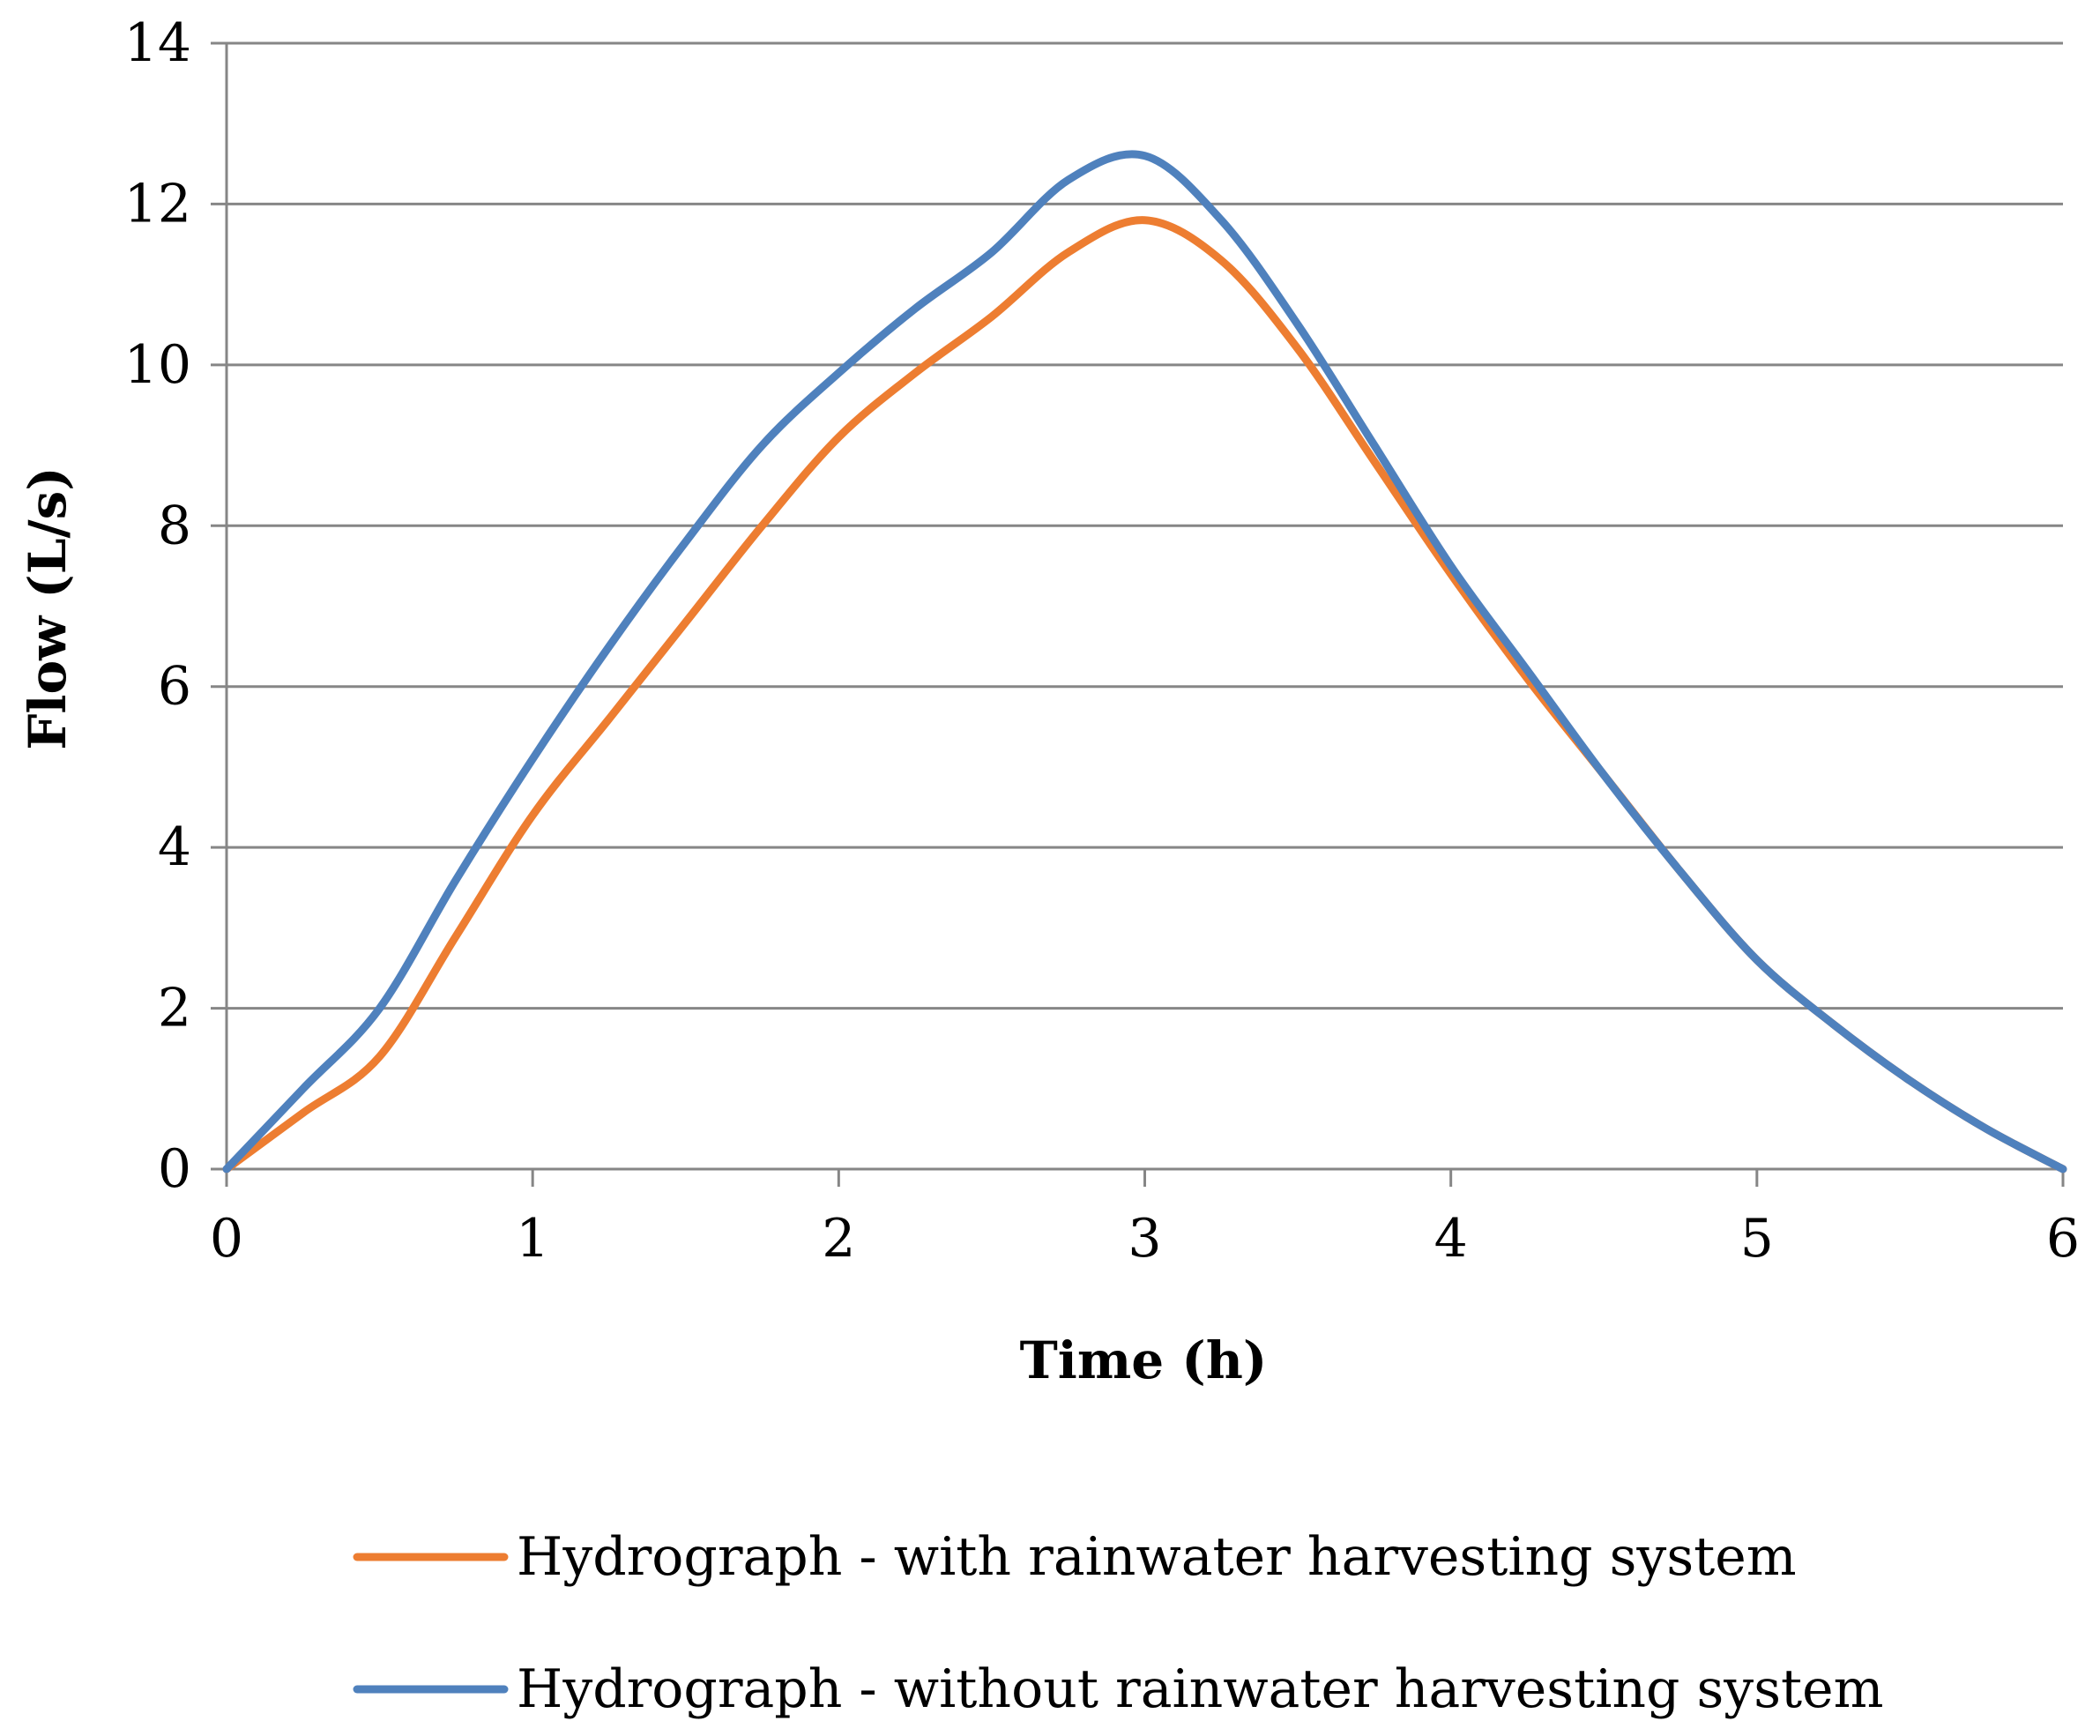  I want to click on x-tick-label: 6, so click(2063, 1239).